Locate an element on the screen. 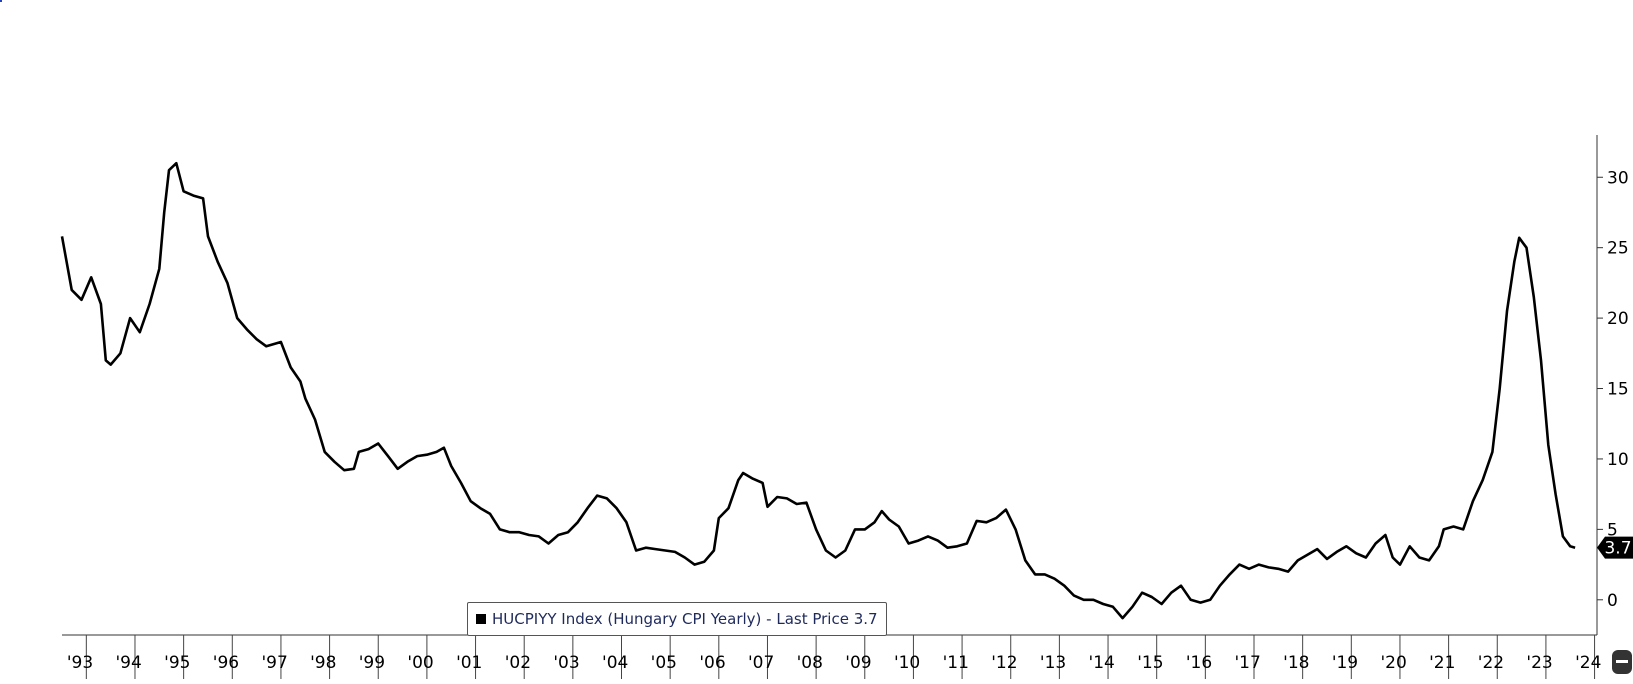 The height and width of the screenshot is (684, 1633). last-price-label: 3.7 is located at coordinates (1617, 549).